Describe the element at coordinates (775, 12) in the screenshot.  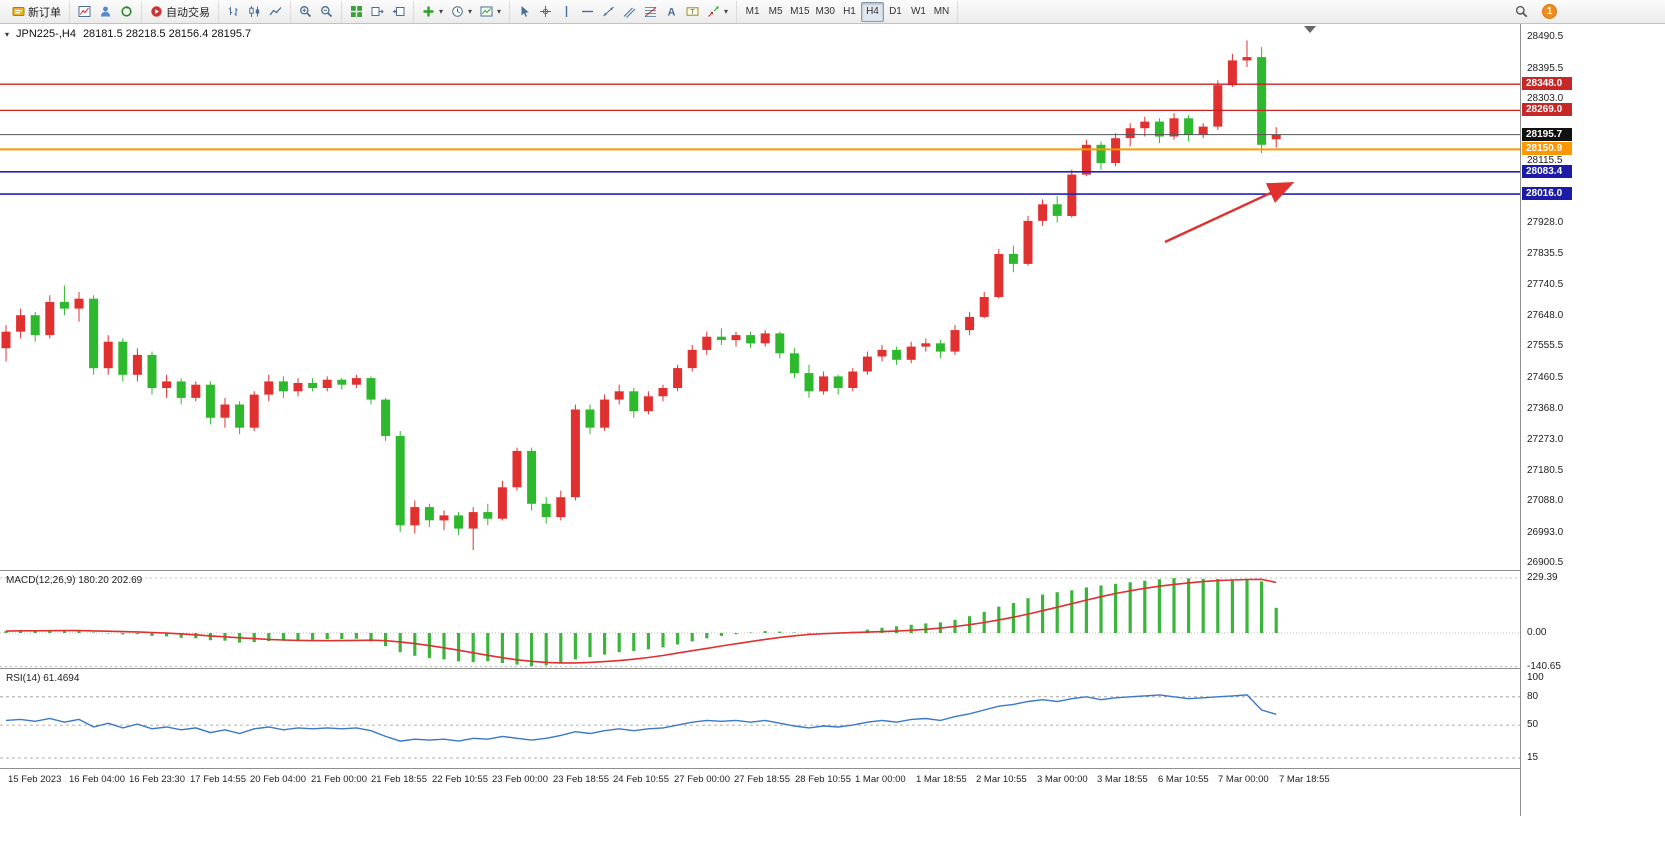
I see `timeframe-m5: M5` at that location.